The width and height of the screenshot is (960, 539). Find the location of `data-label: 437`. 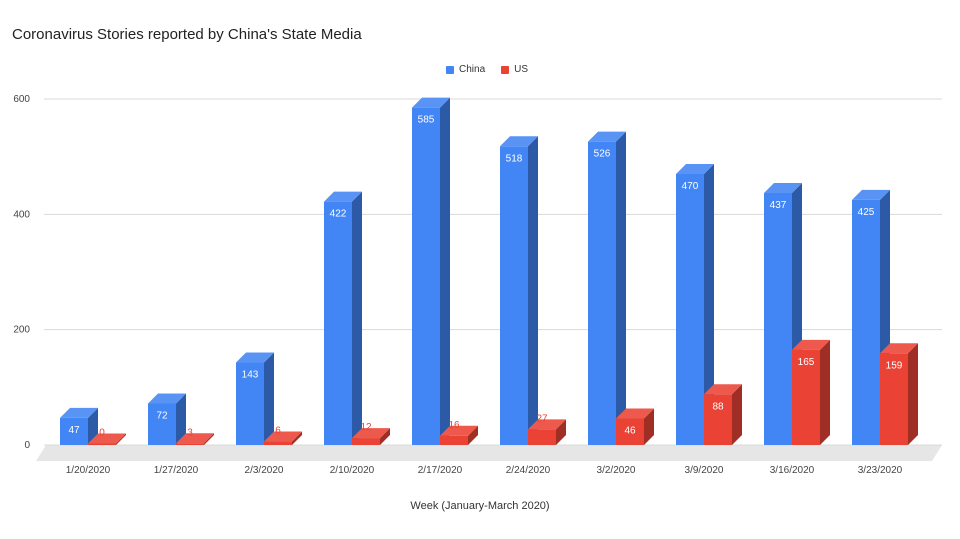

data-label: 437 is located at coordinates (778, 205).